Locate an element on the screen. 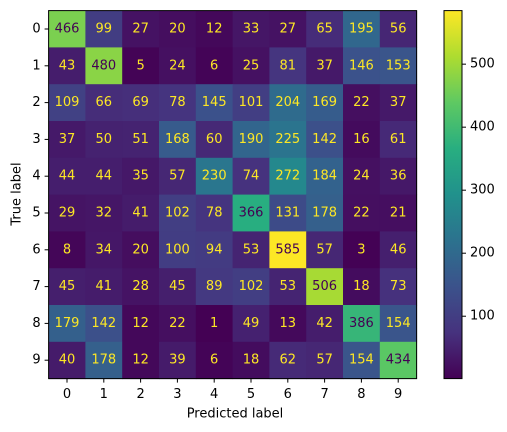 Image resolution: width=507 pixels, height=432 pixels. cell-label: 46 is located at coordinates (398, 249).